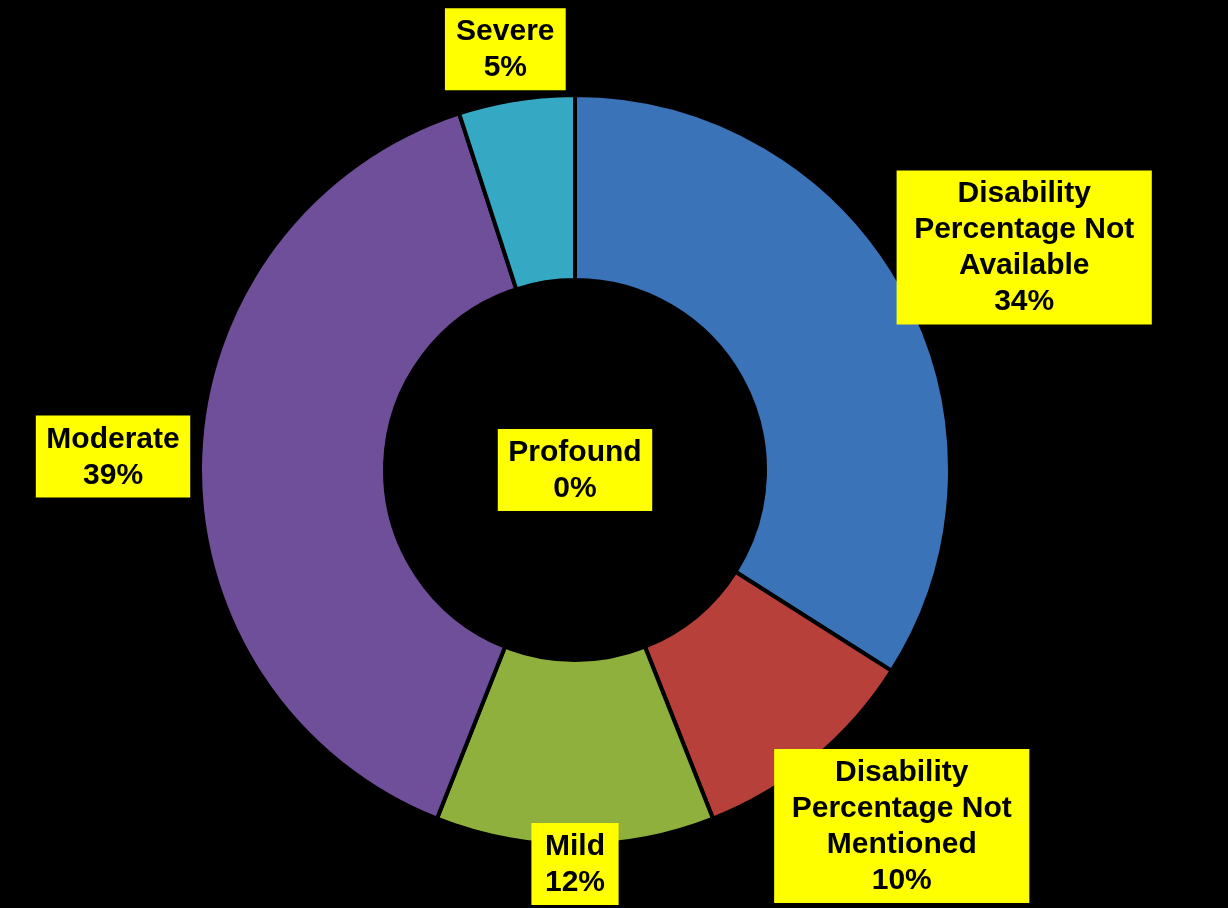 This screenshot has height=908, width=1228. Describe the element at coordinates (901, 878) in the screenshot. I see `data-label: 10%` at that location.